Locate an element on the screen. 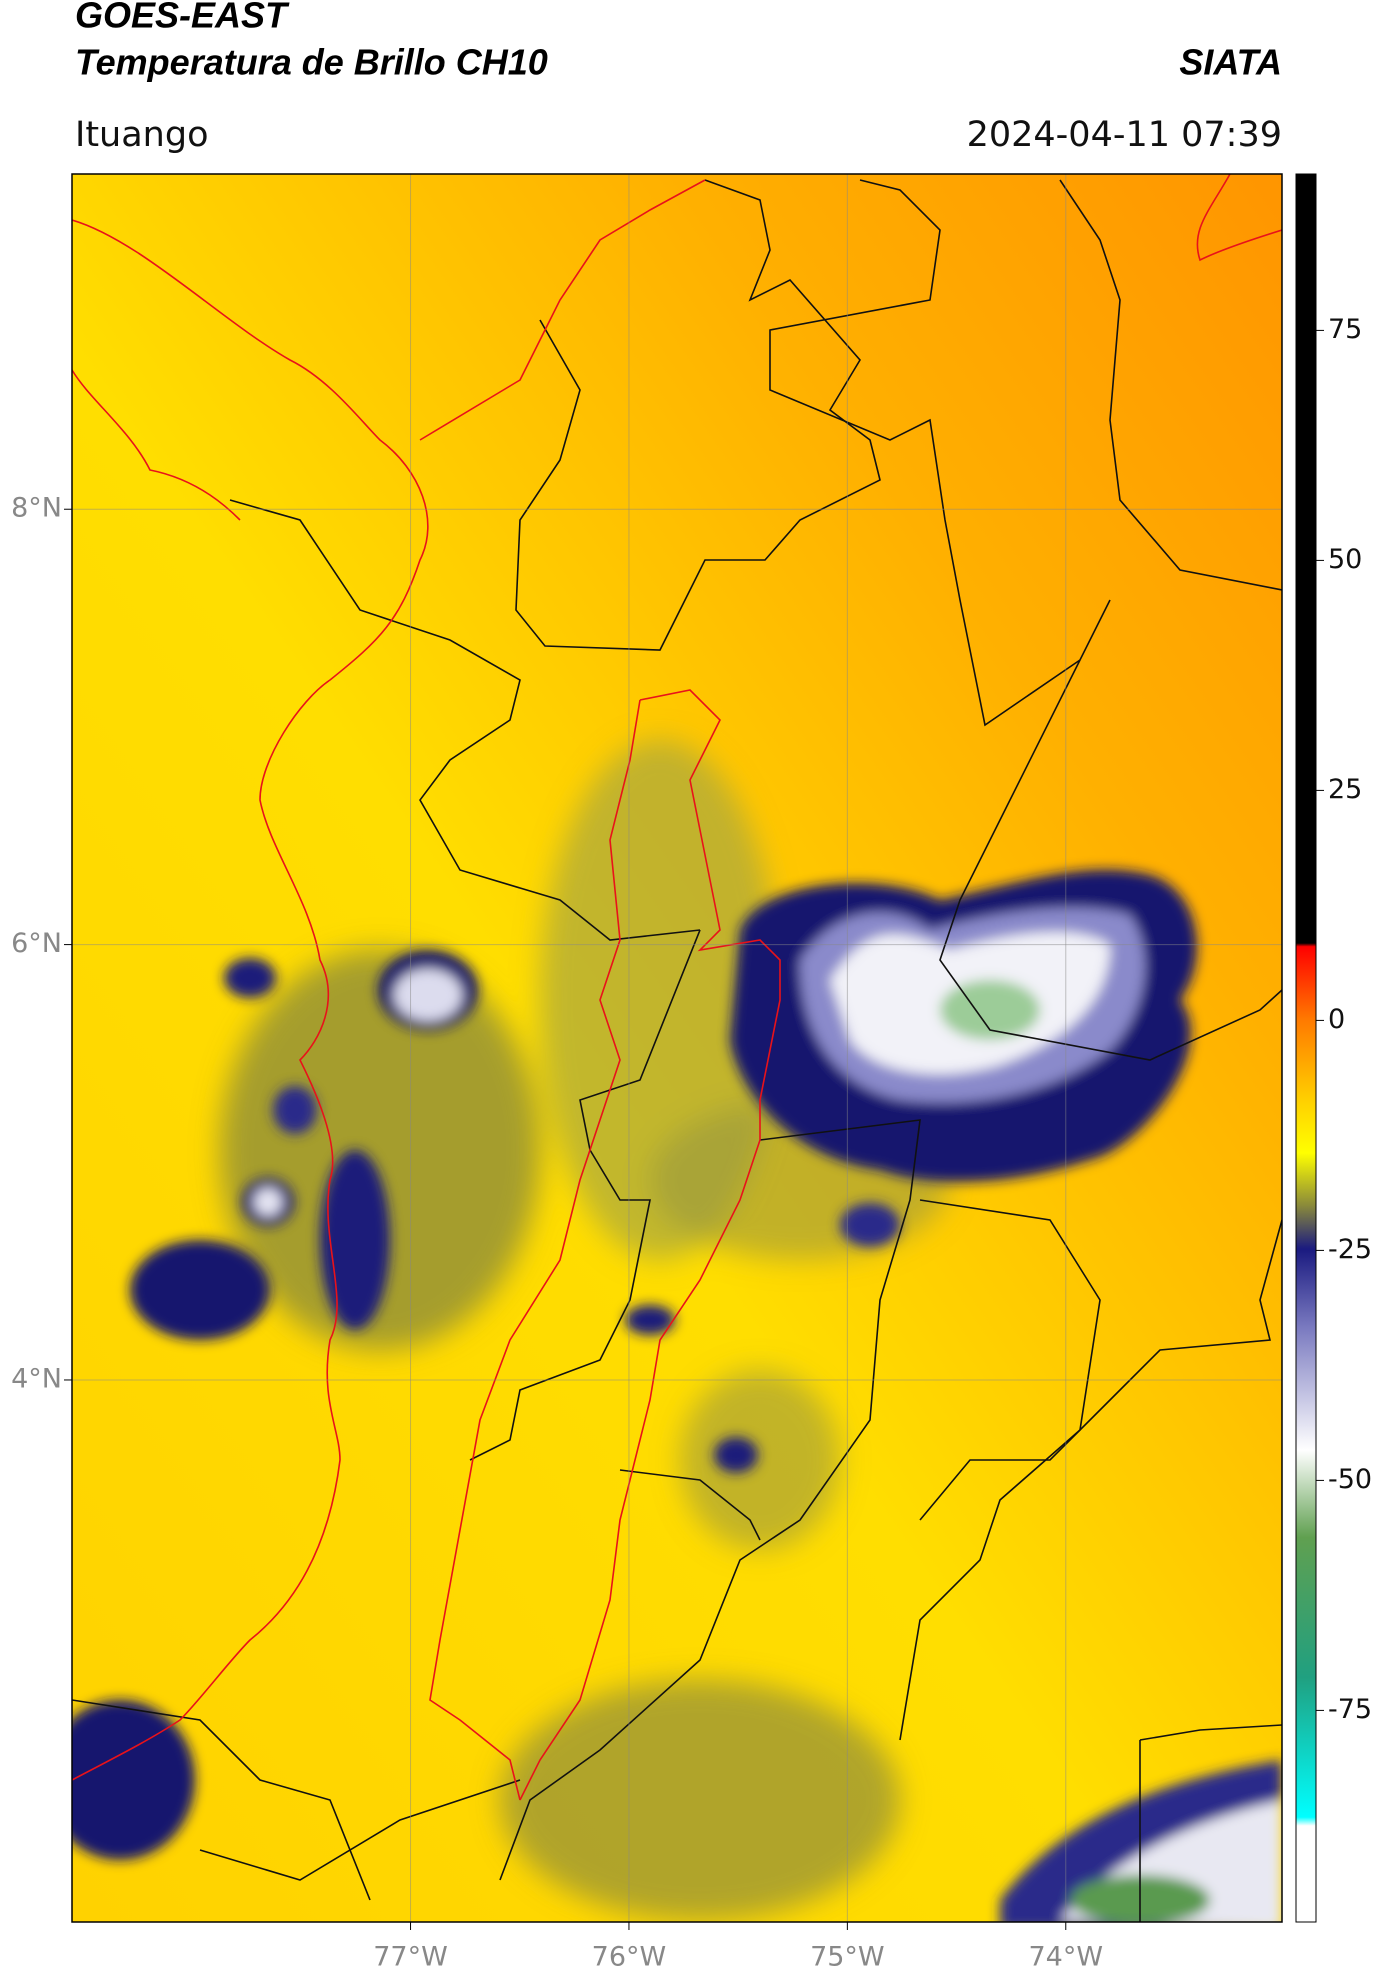  colorbar-tick-label: 50 is located at coordinates (1345, 559).